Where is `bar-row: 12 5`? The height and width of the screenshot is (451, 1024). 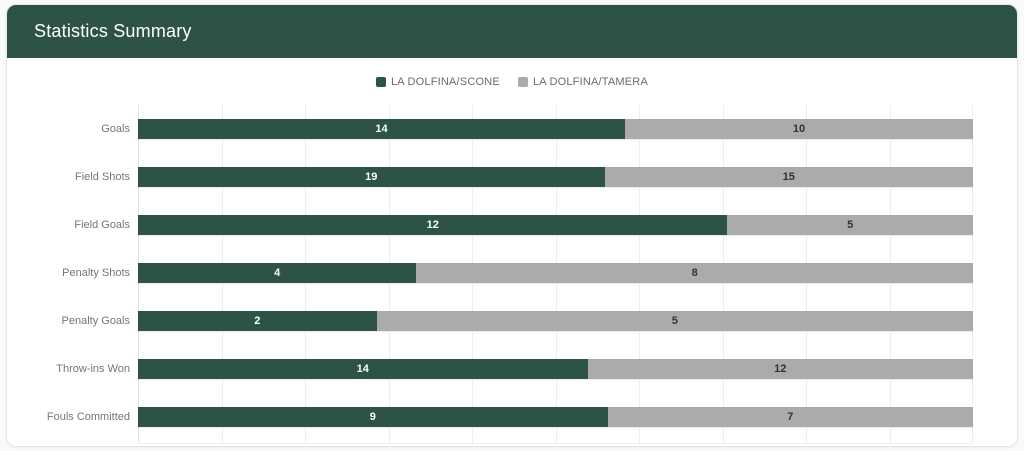 bar-row: 12 5 is located at coordinates (555, 225).